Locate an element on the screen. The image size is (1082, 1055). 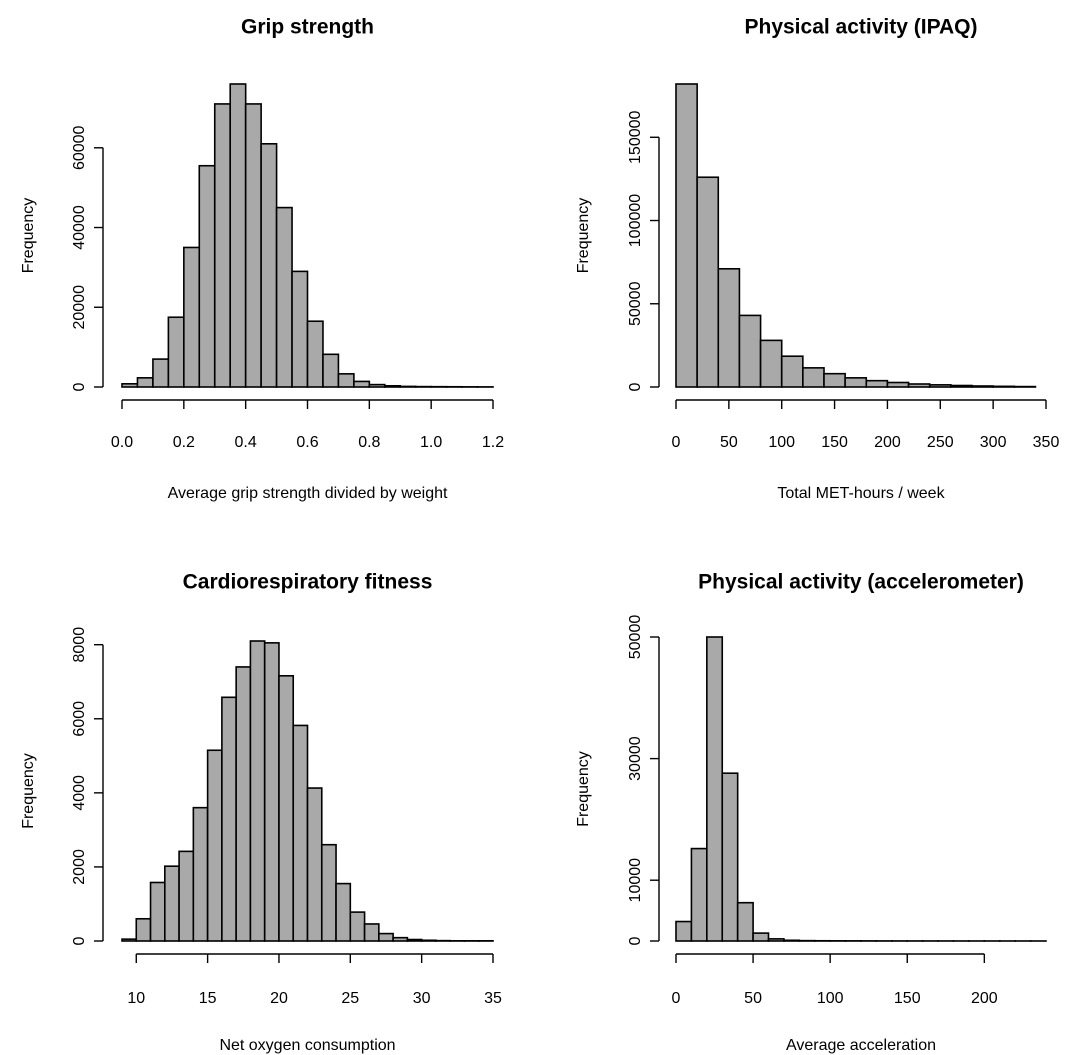
x-tick-label: 300 is located at coordinates (993, 442).